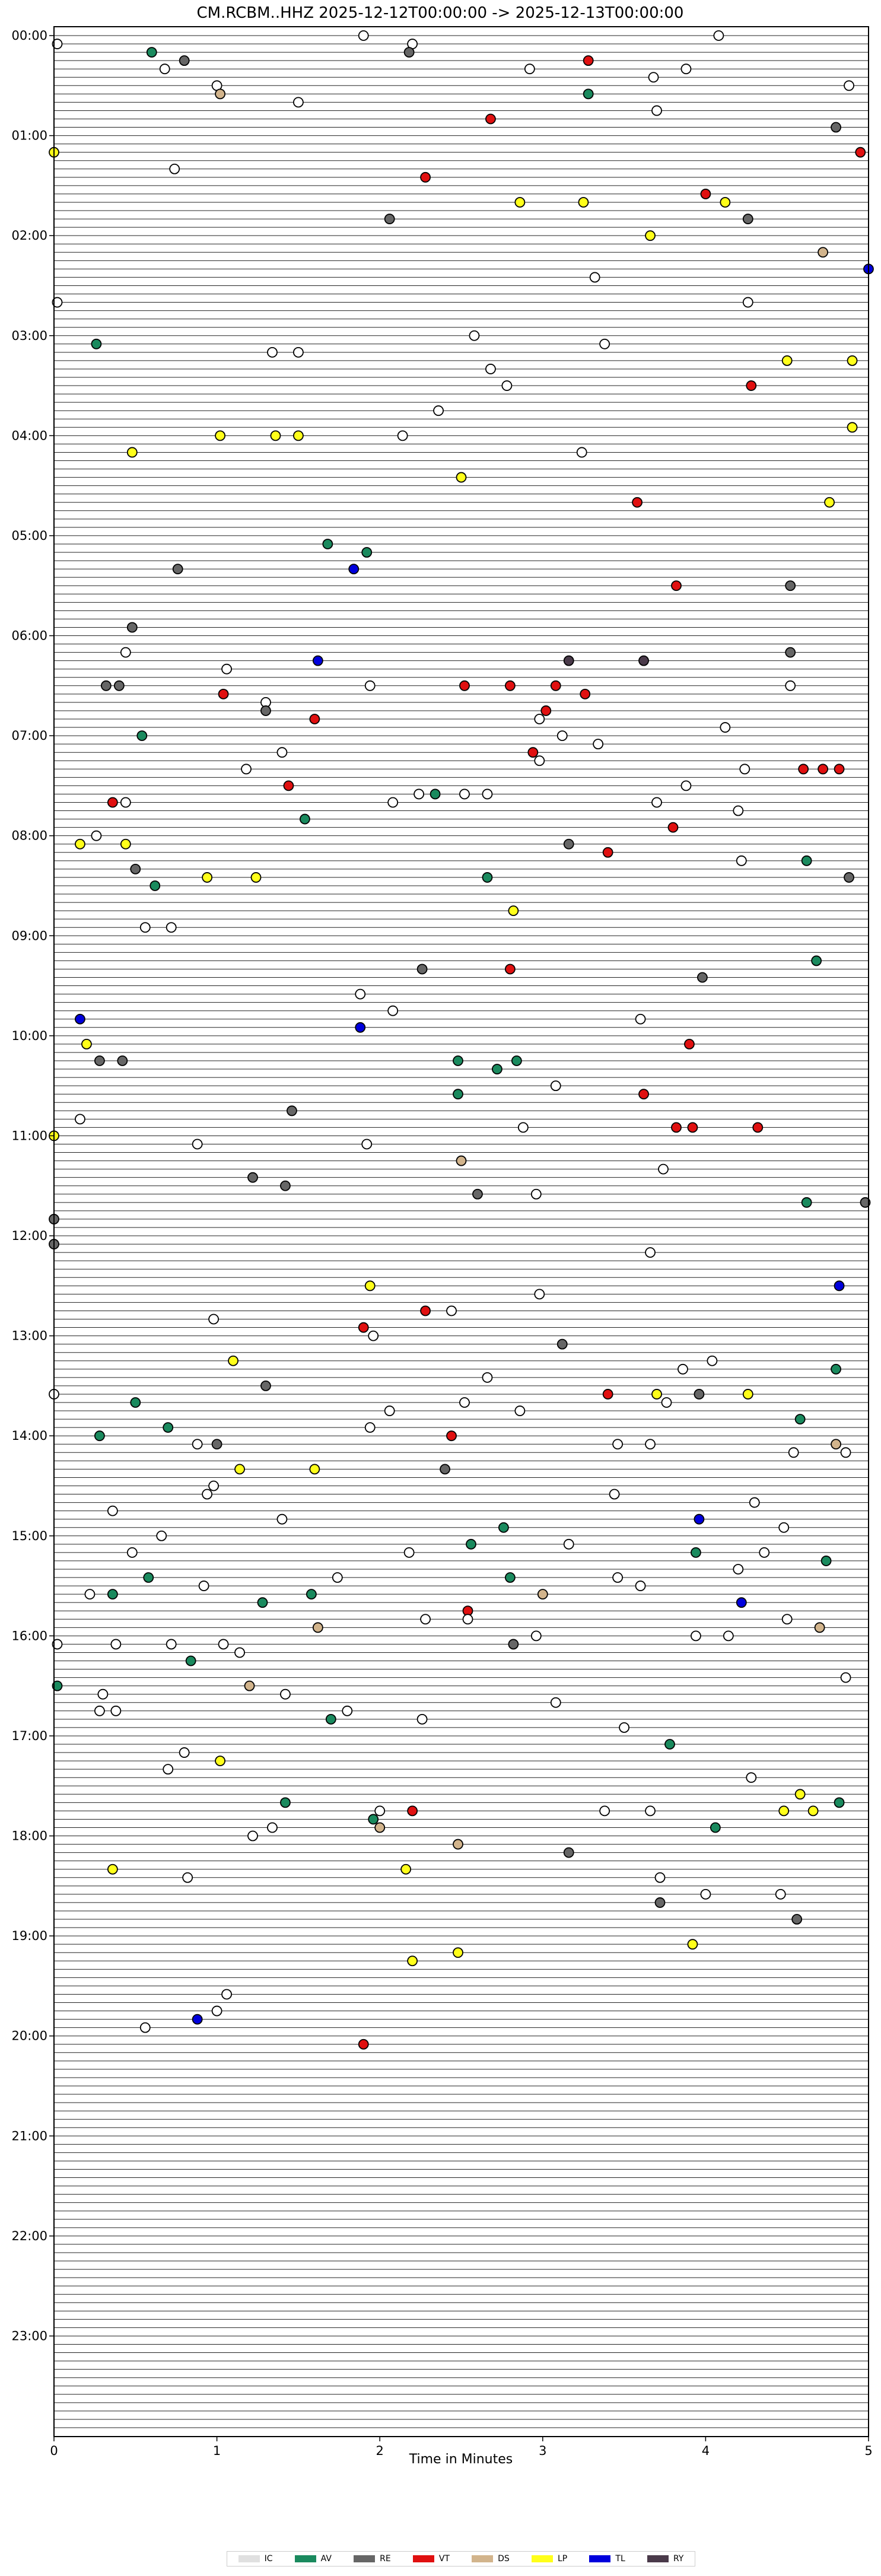  I want to click on y-tick-label: 15:00, so click(29, 1536).